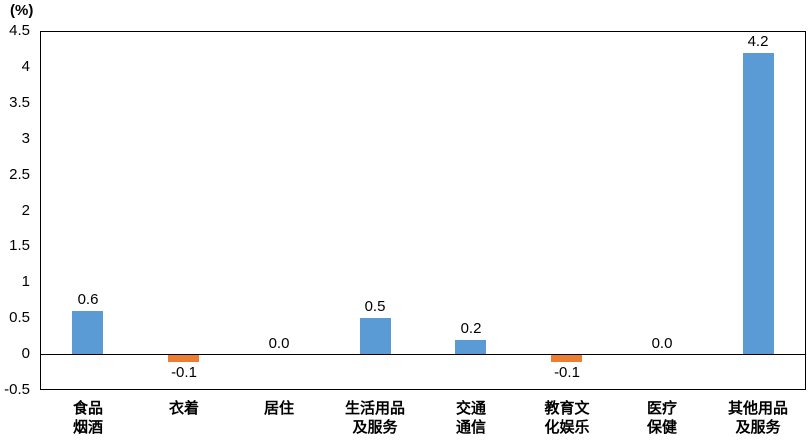  I want to click on category-label-line: 烟酒, so click(87, 427).